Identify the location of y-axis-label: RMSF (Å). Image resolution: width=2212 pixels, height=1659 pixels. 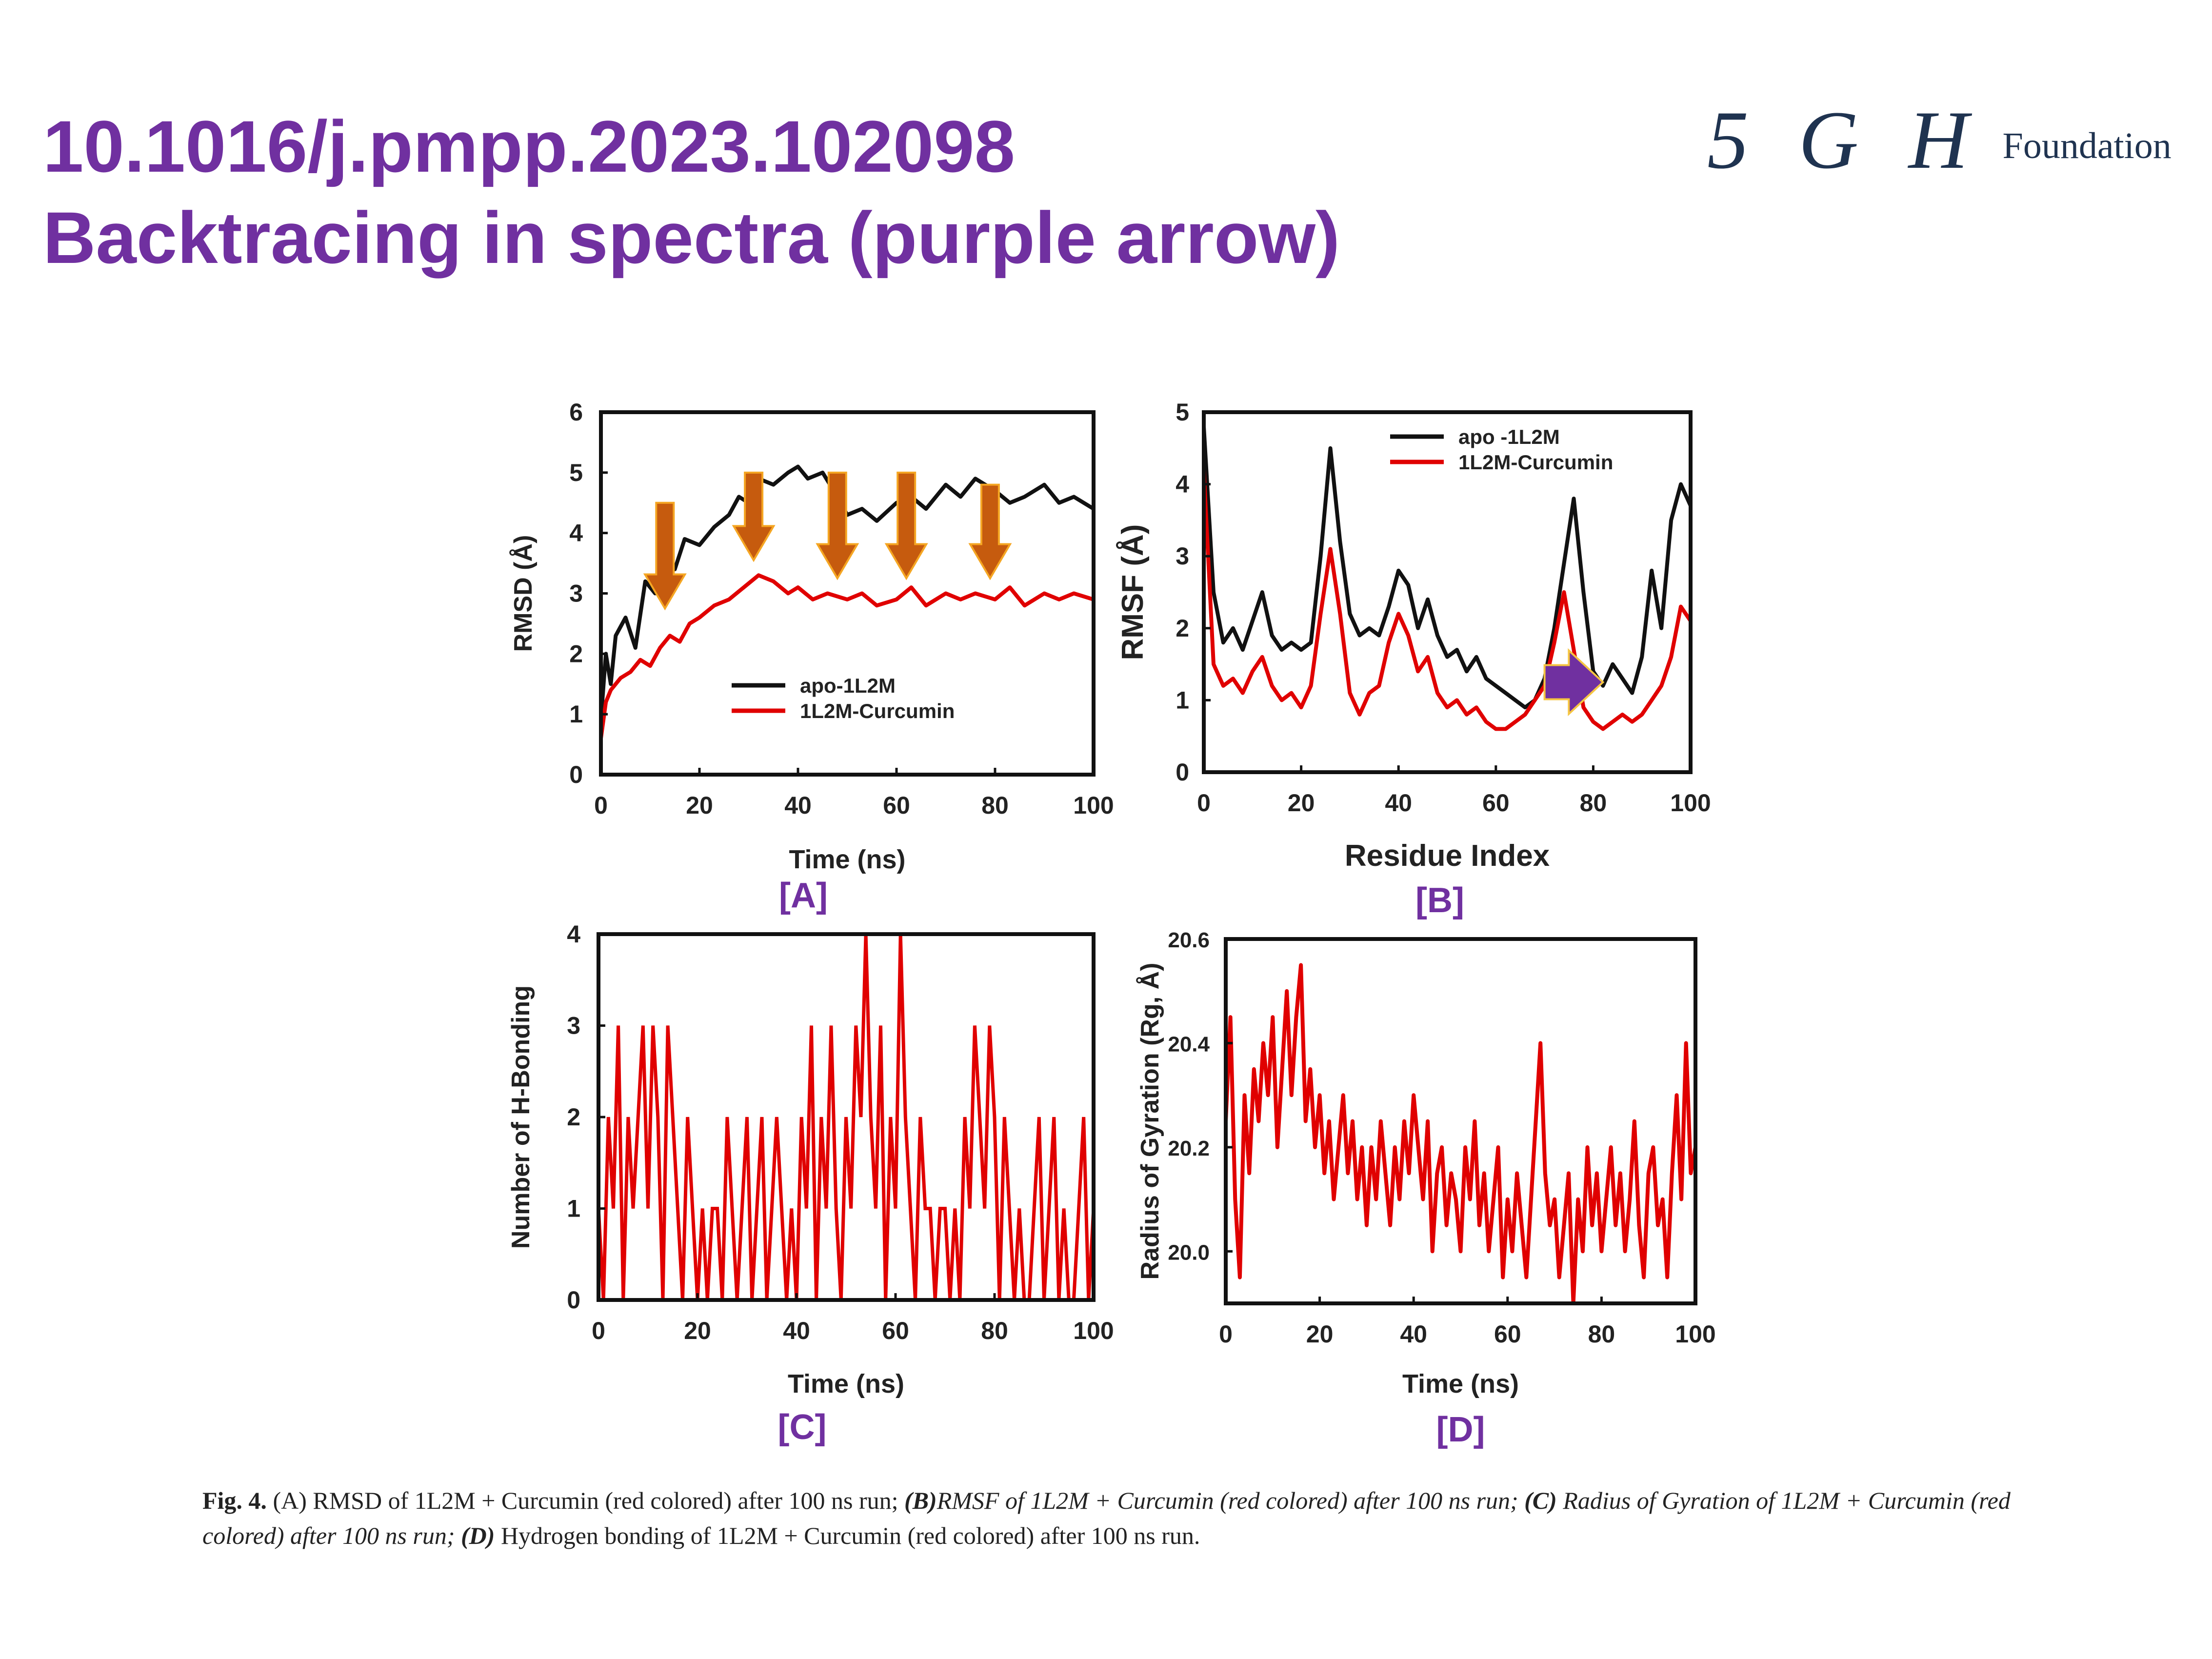
(1133, 592).